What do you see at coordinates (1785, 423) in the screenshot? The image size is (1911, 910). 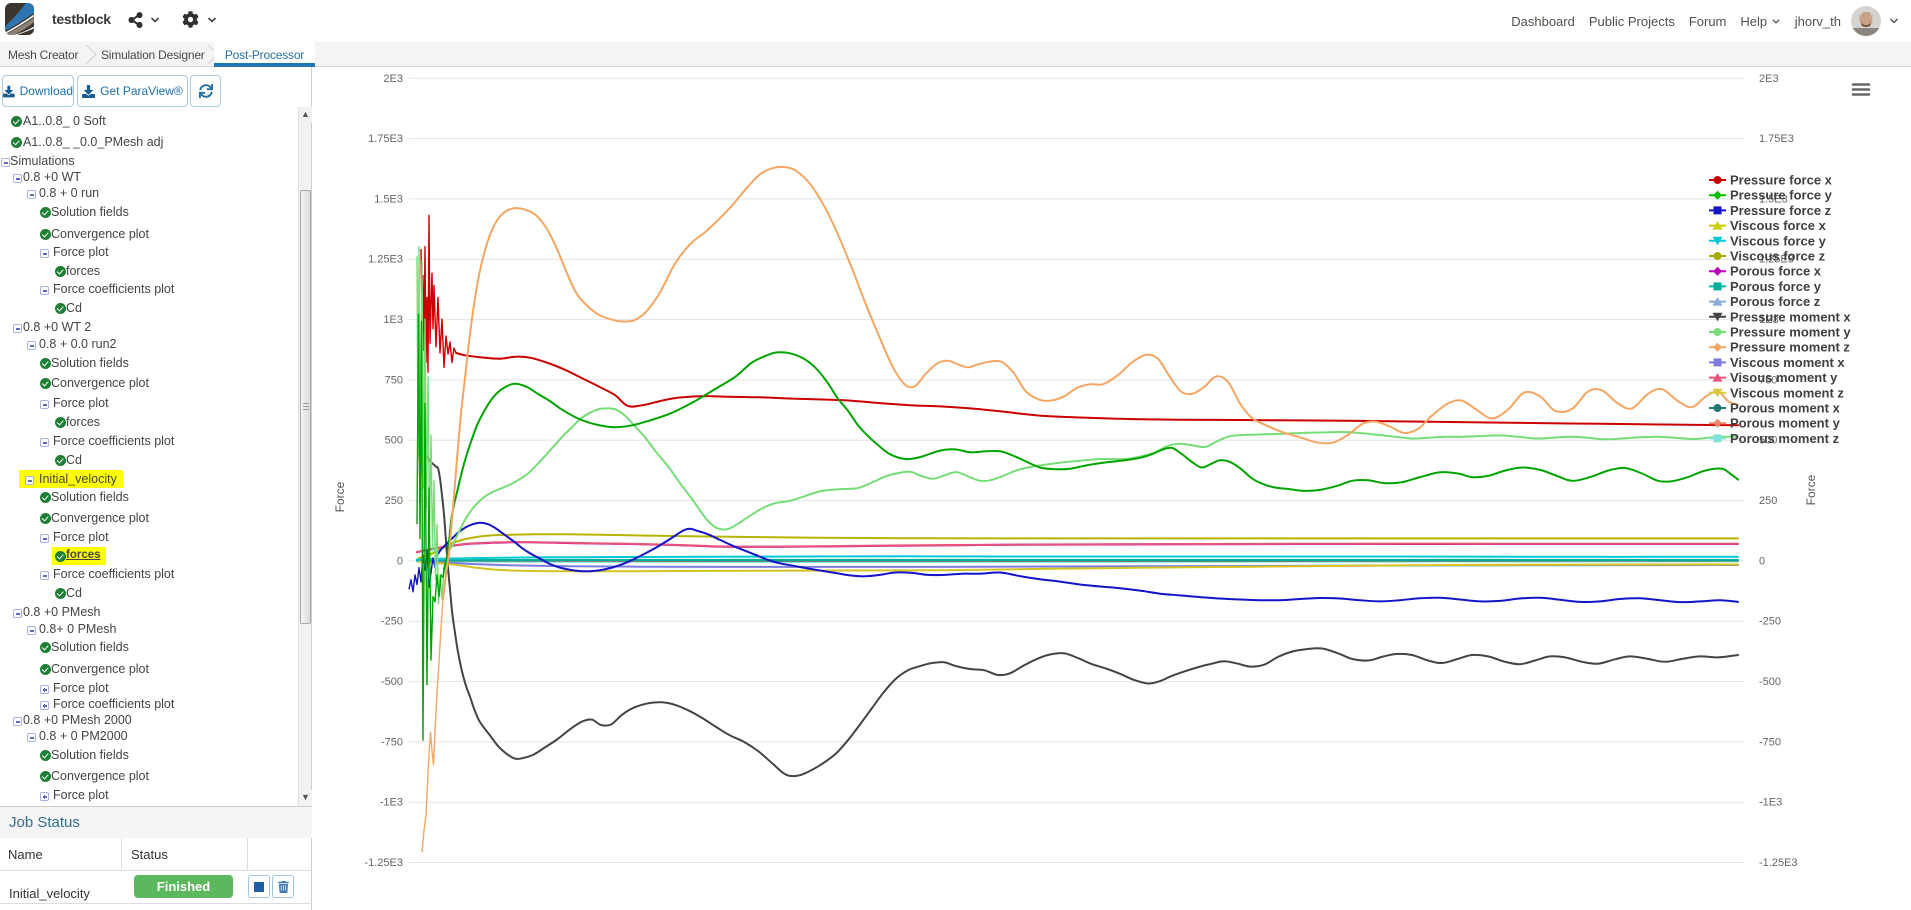 I see `svg-text: Porous moment y` at bounding box center [1785, 423].